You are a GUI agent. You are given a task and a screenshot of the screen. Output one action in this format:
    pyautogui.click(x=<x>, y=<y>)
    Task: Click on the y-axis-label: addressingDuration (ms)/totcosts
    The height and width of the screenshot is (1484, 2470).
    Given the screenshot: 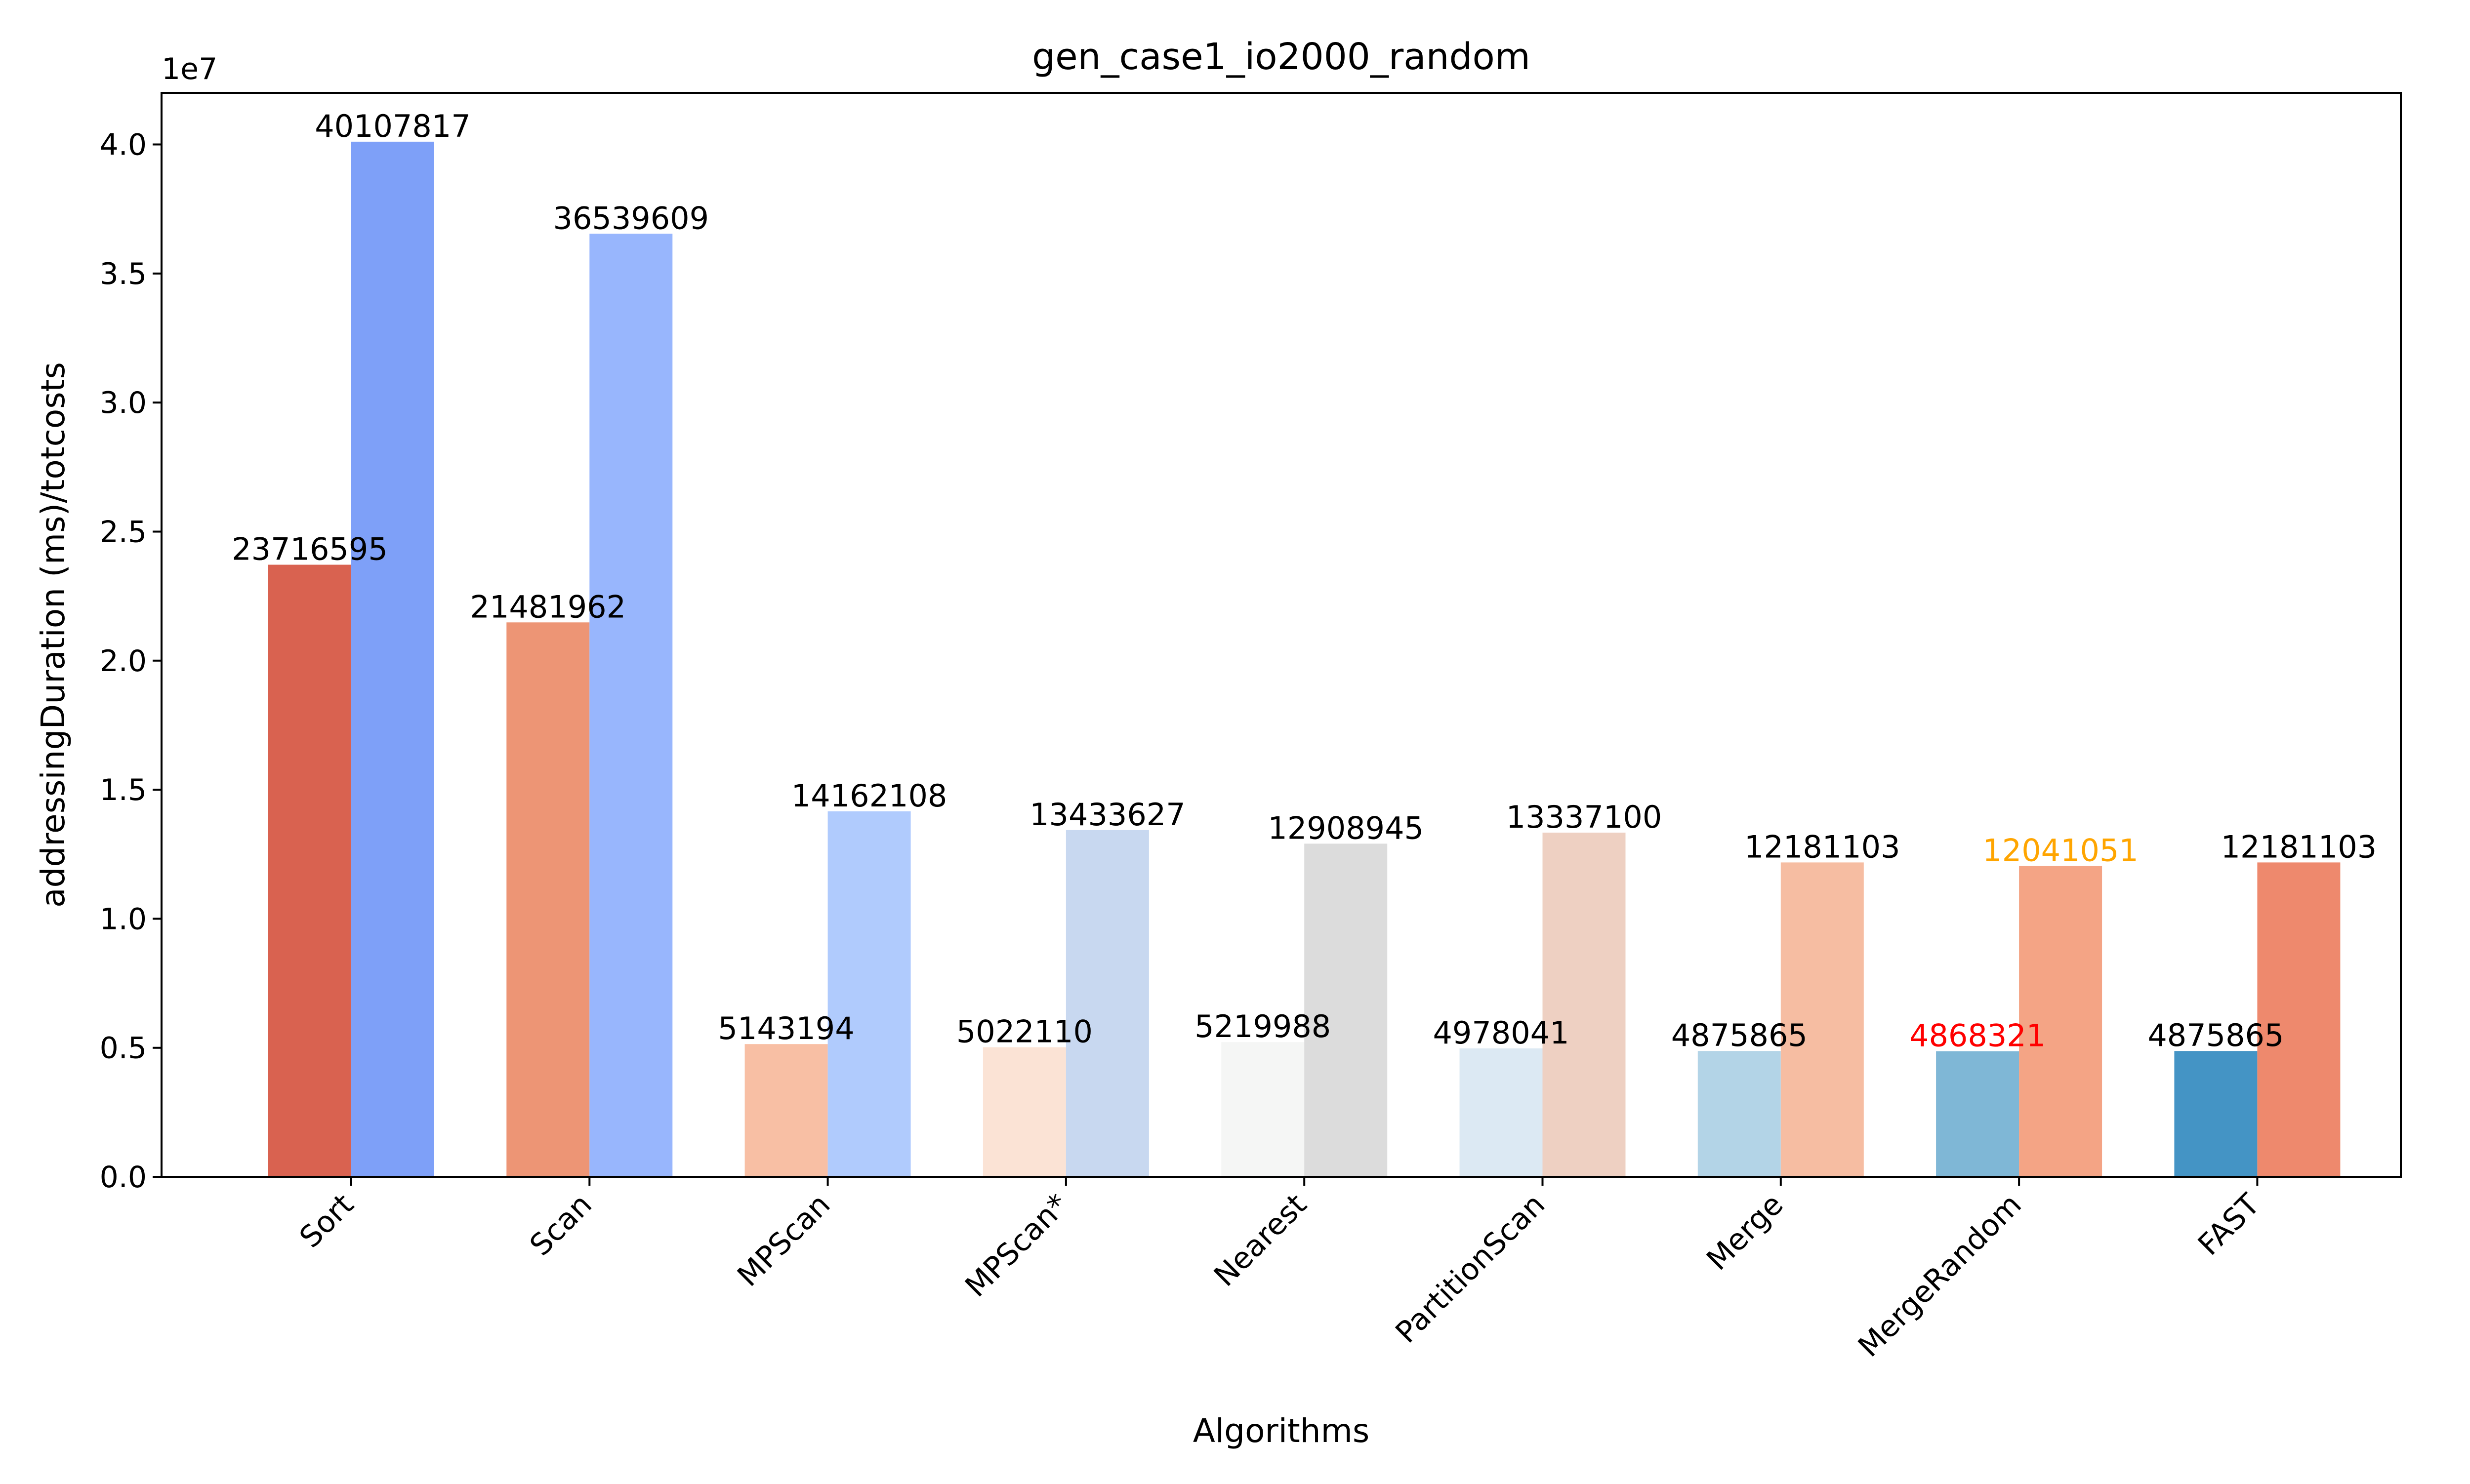 What is the action you would take?
    pyautogui.click(x=53, y=635)
    